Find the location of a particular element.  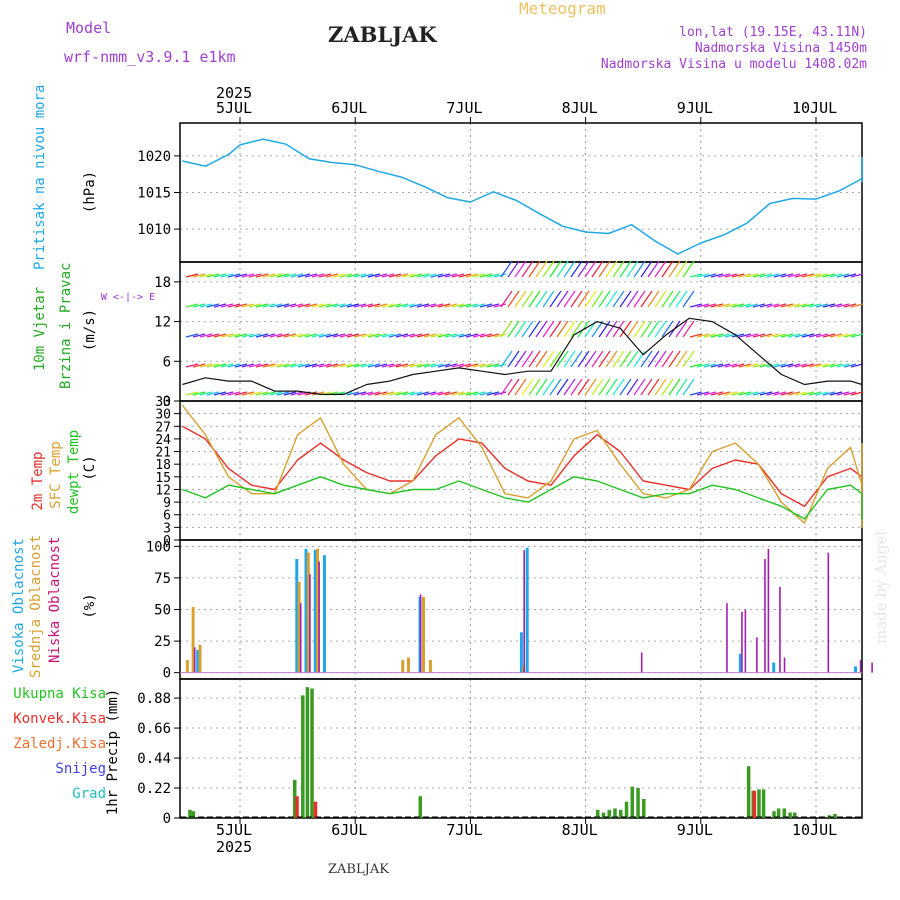

precip-legend-item: Zaledj.Kisa is located at coordinates (59, 744).